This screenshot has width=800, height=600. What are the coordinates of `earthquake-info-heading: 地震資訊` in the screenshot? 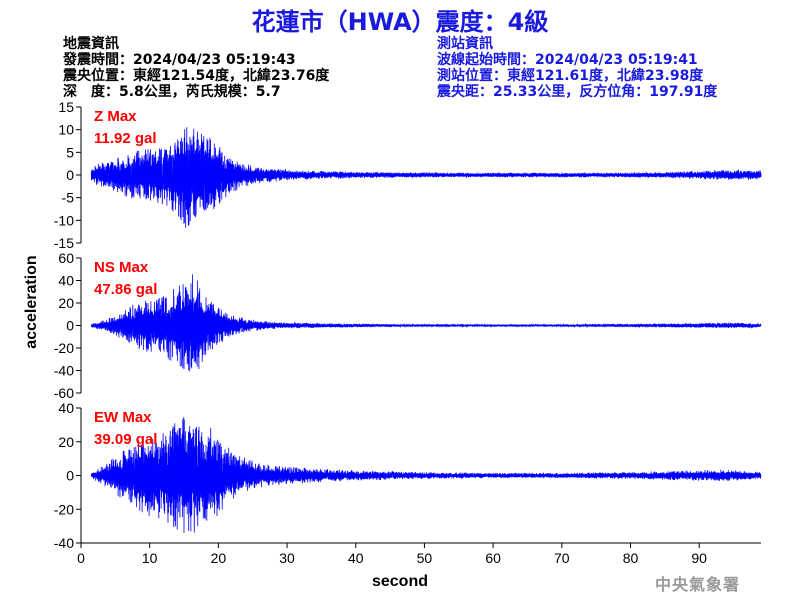 It's located at (91, 44).